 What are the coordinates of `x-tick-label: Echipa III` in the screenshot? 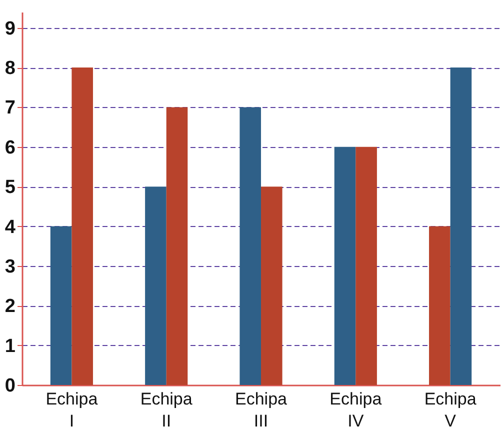 It's located at (261, 410).